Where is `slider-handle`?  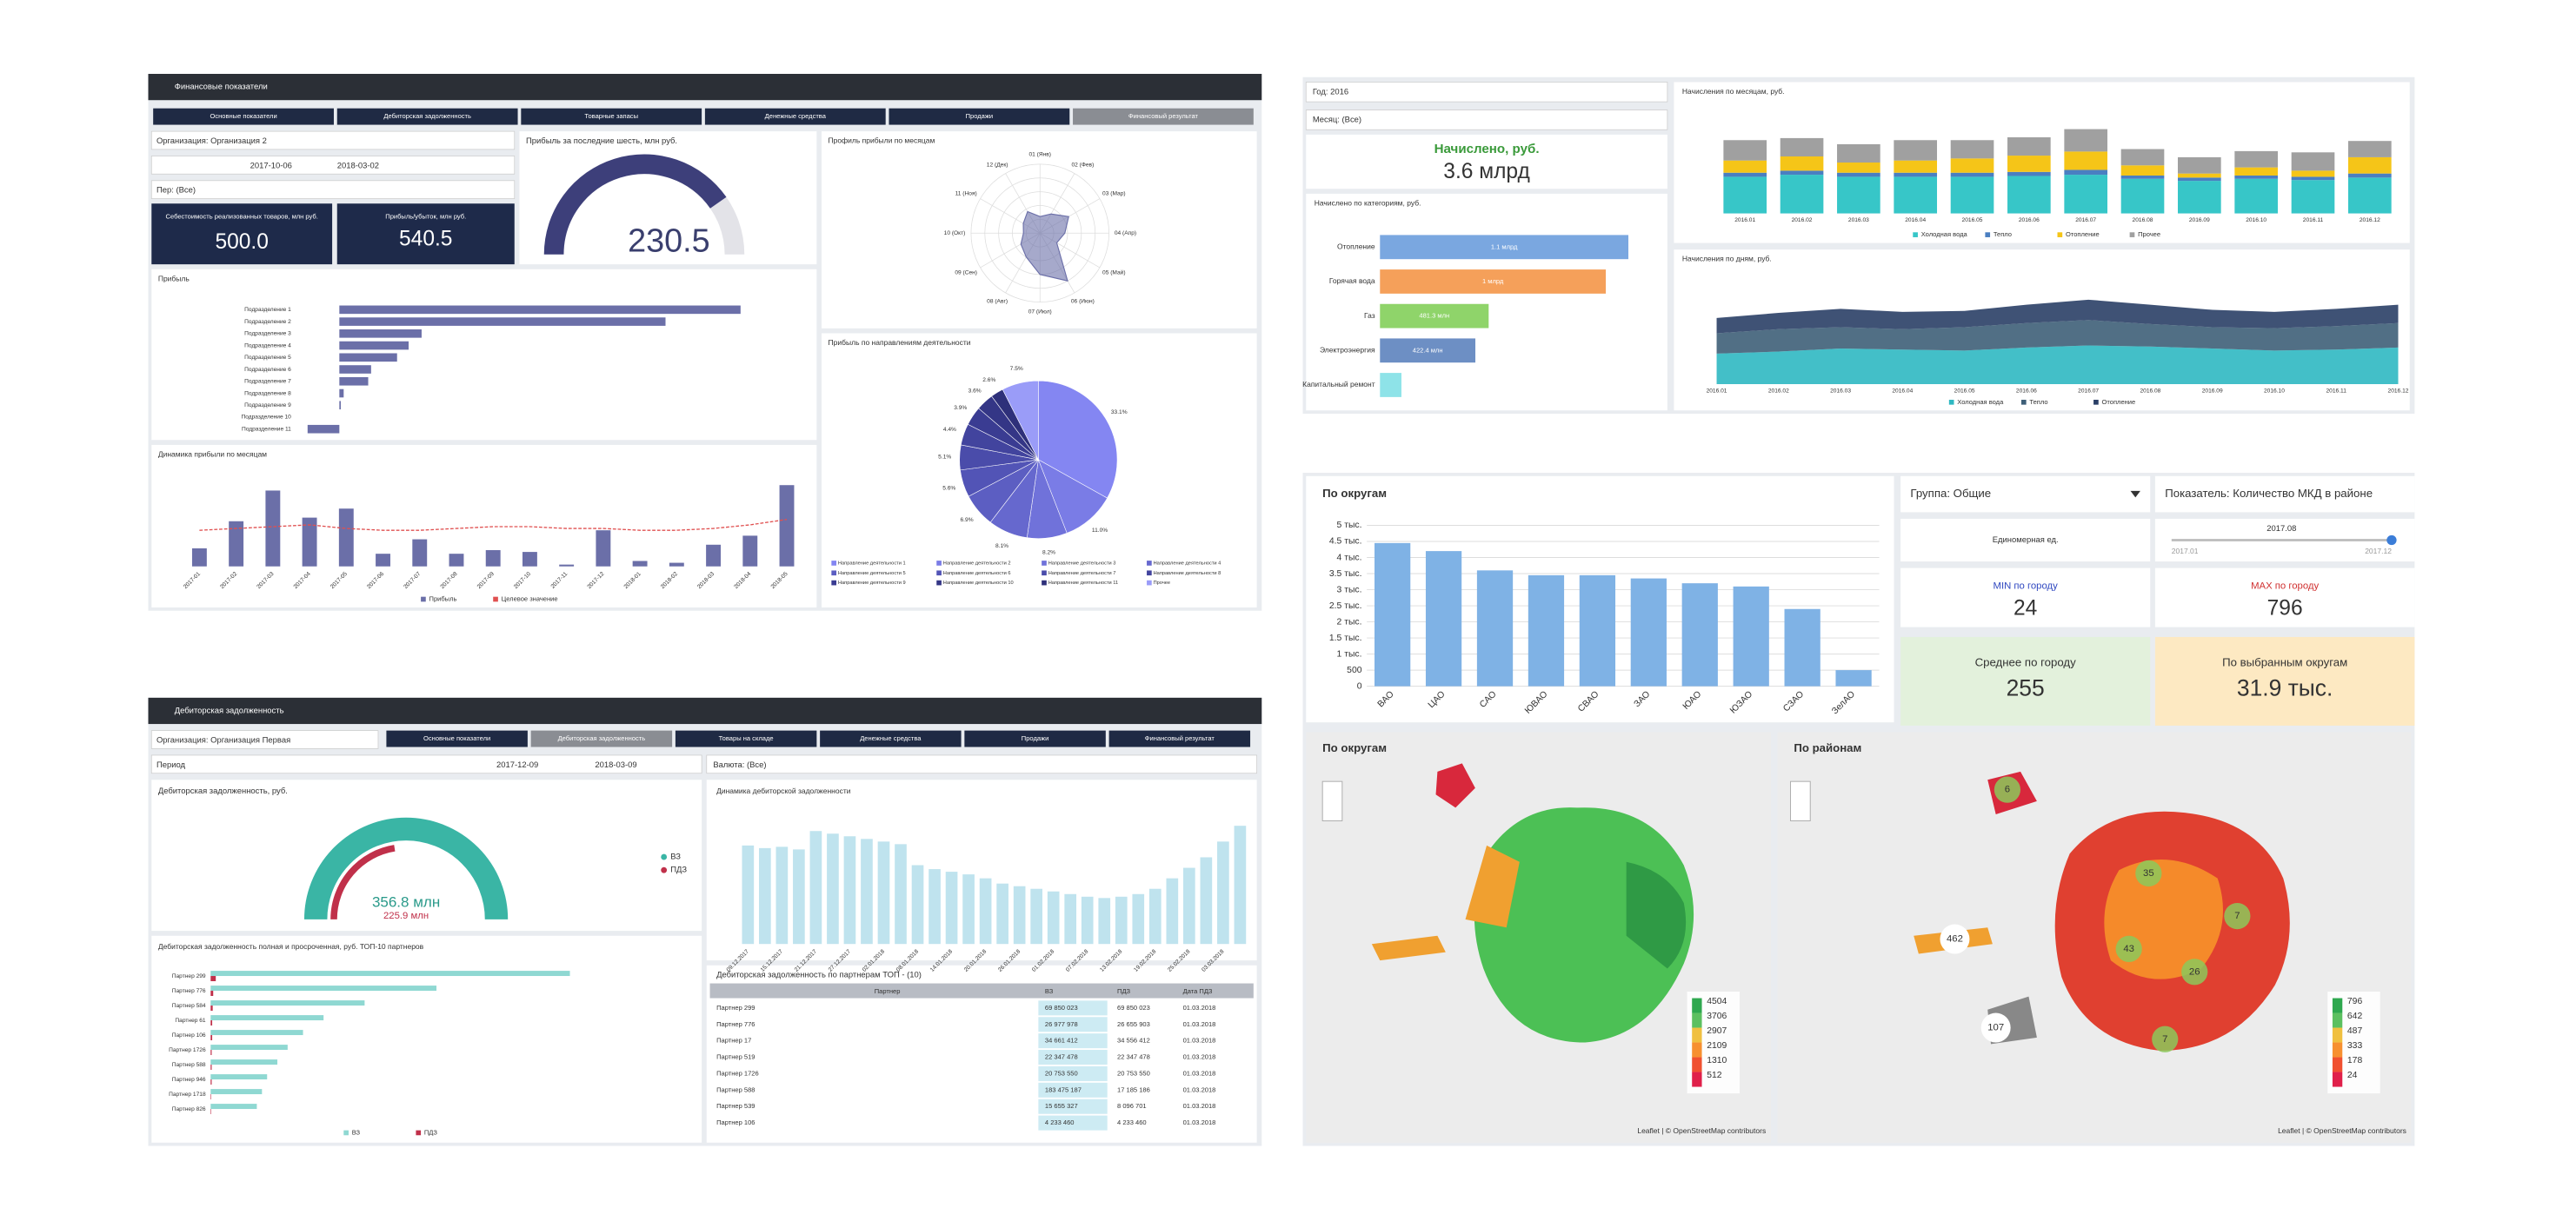
slider-handle is located at coordinates (2391, 540).